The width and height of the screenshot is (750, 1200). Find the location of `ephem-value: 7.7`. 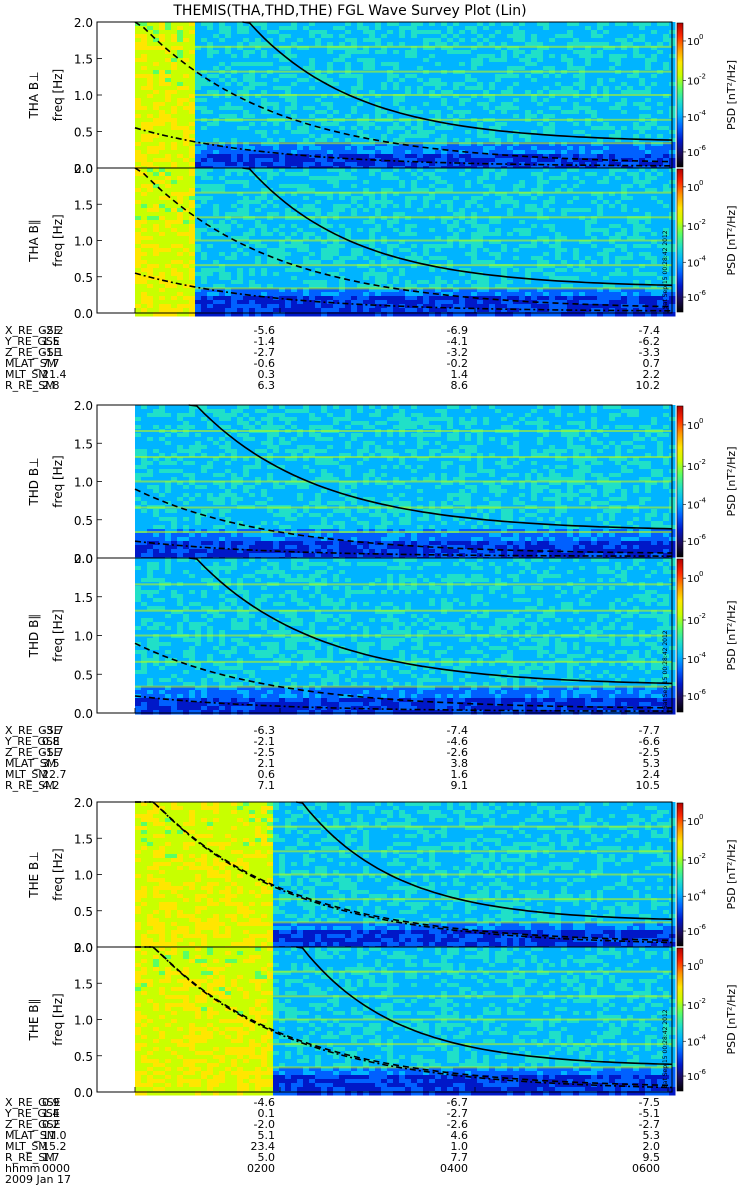

ephem-value: 7.7 is located at coordinates (51, 363).